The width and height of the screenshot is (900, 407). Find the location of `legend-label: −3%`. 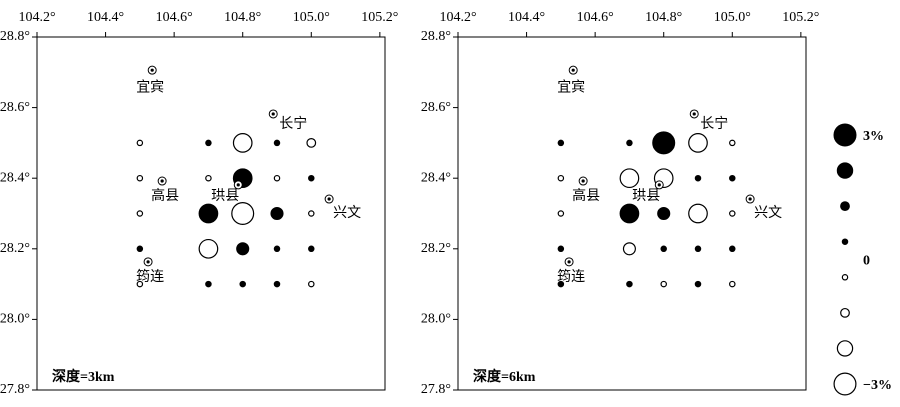

legend-label: −3% is located at coordinates (877, 385).